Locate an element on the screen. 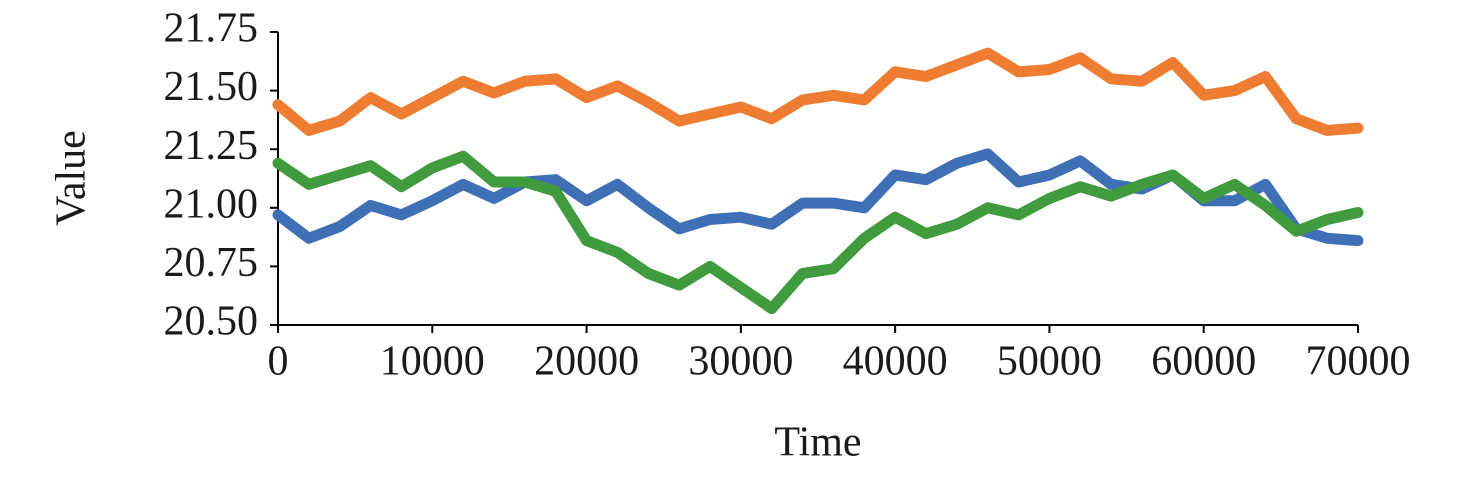  y-axis-title: Value is located at coordinates (72, 178).